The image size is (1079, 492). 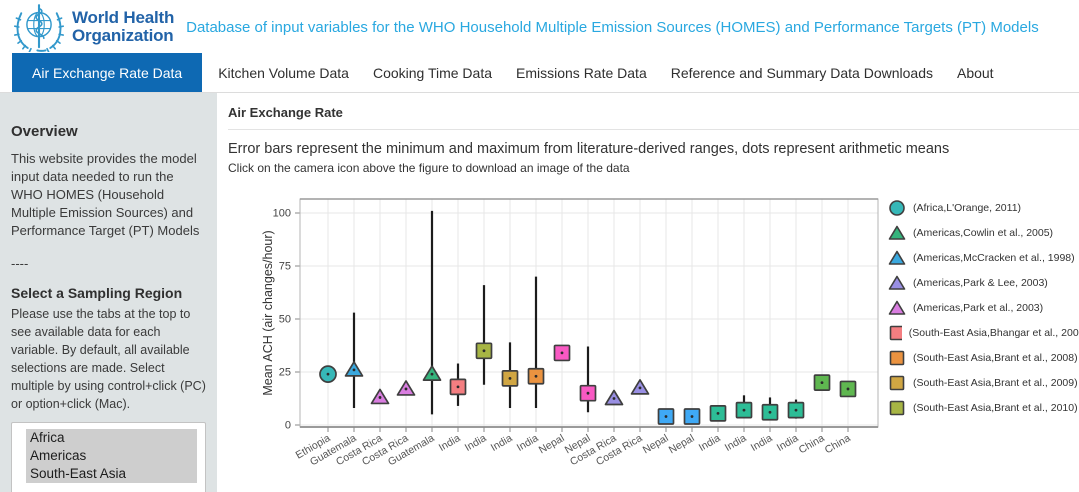 I want to click on tab-reference-downloads: Reference and Summary Data Downloads, so click(x=801, y=72).